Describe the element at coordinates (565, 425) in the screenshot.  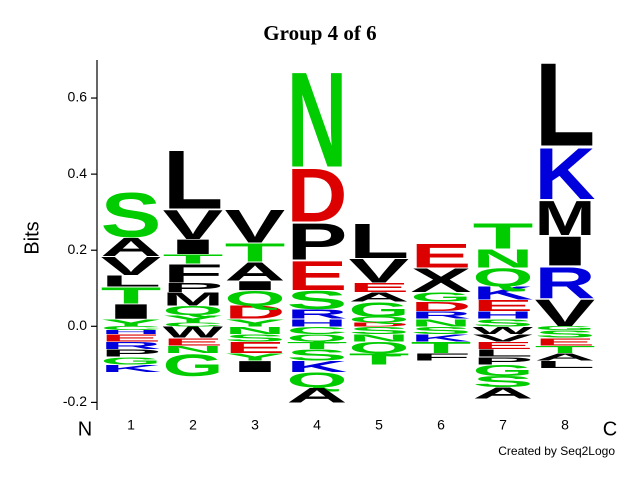
I see `x-tick-label: 8` at that location.